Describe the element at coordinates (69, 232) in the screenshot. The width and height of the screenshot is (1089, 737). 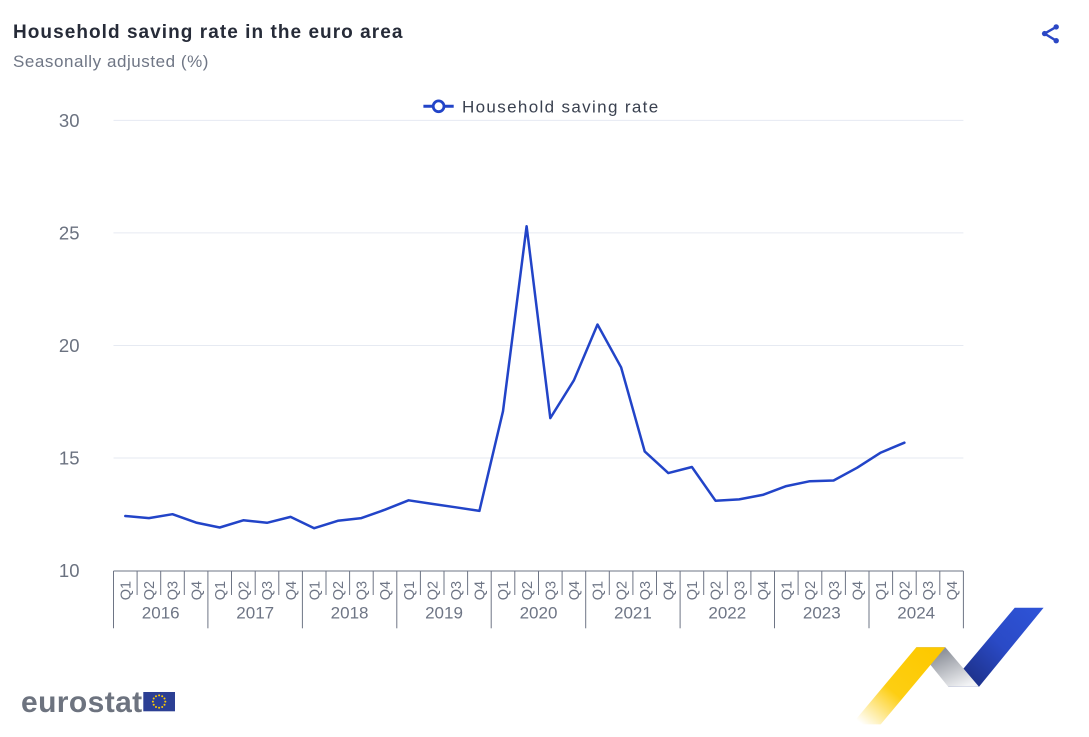
I see `svg-text: 25` at that location.